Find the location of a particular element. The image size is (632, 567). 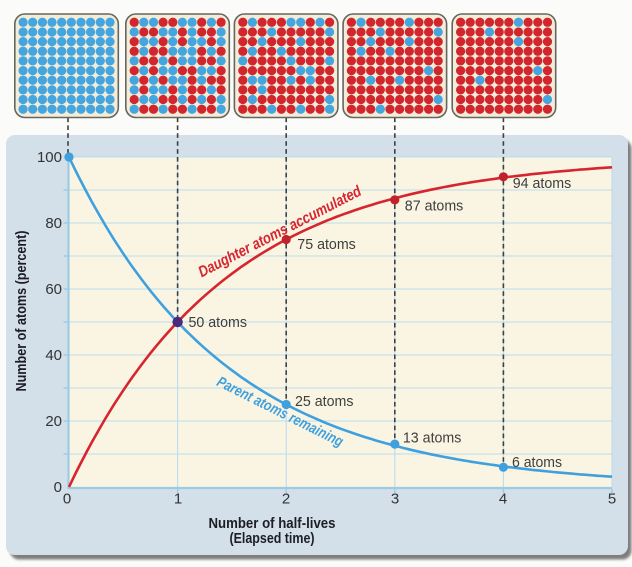

svg-text: 4 is located at coordinates (503, 499).